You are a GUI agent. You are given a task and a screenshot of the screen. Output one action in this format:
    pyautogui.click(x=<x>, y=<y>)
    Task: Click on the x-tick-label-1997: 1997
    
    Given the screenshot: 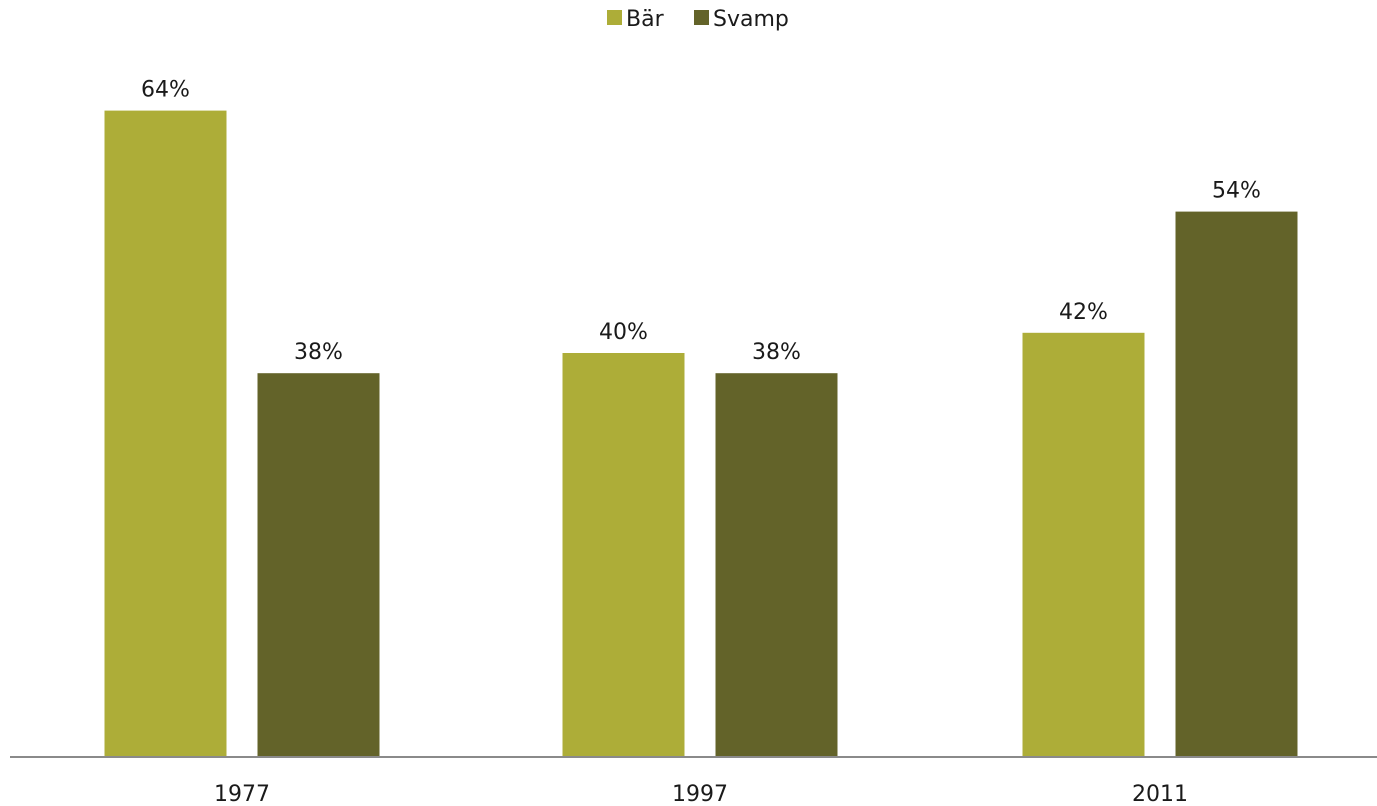 What is the action you would take?
    pyautogui.click(x=700, y=794)
    